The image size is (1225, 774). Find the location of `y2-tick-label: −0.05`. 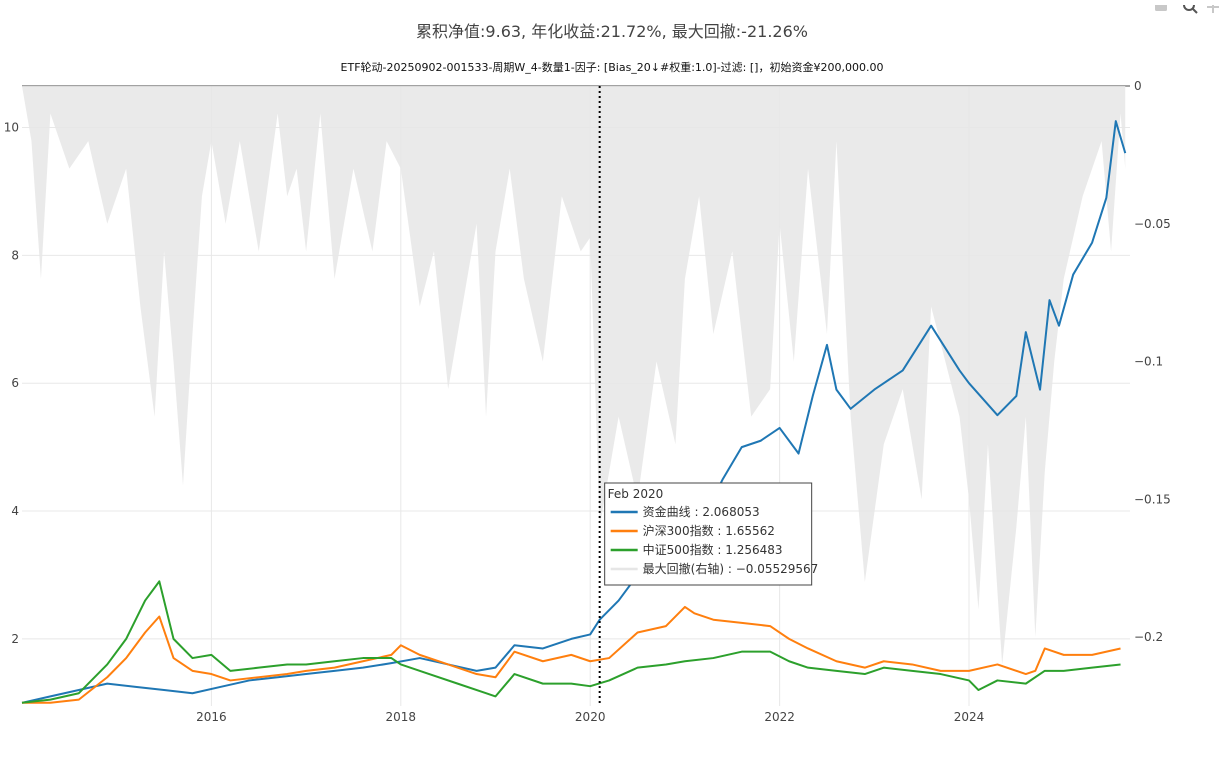

y2-tick-label: −0.05 is located at coordinates (1152, 224).